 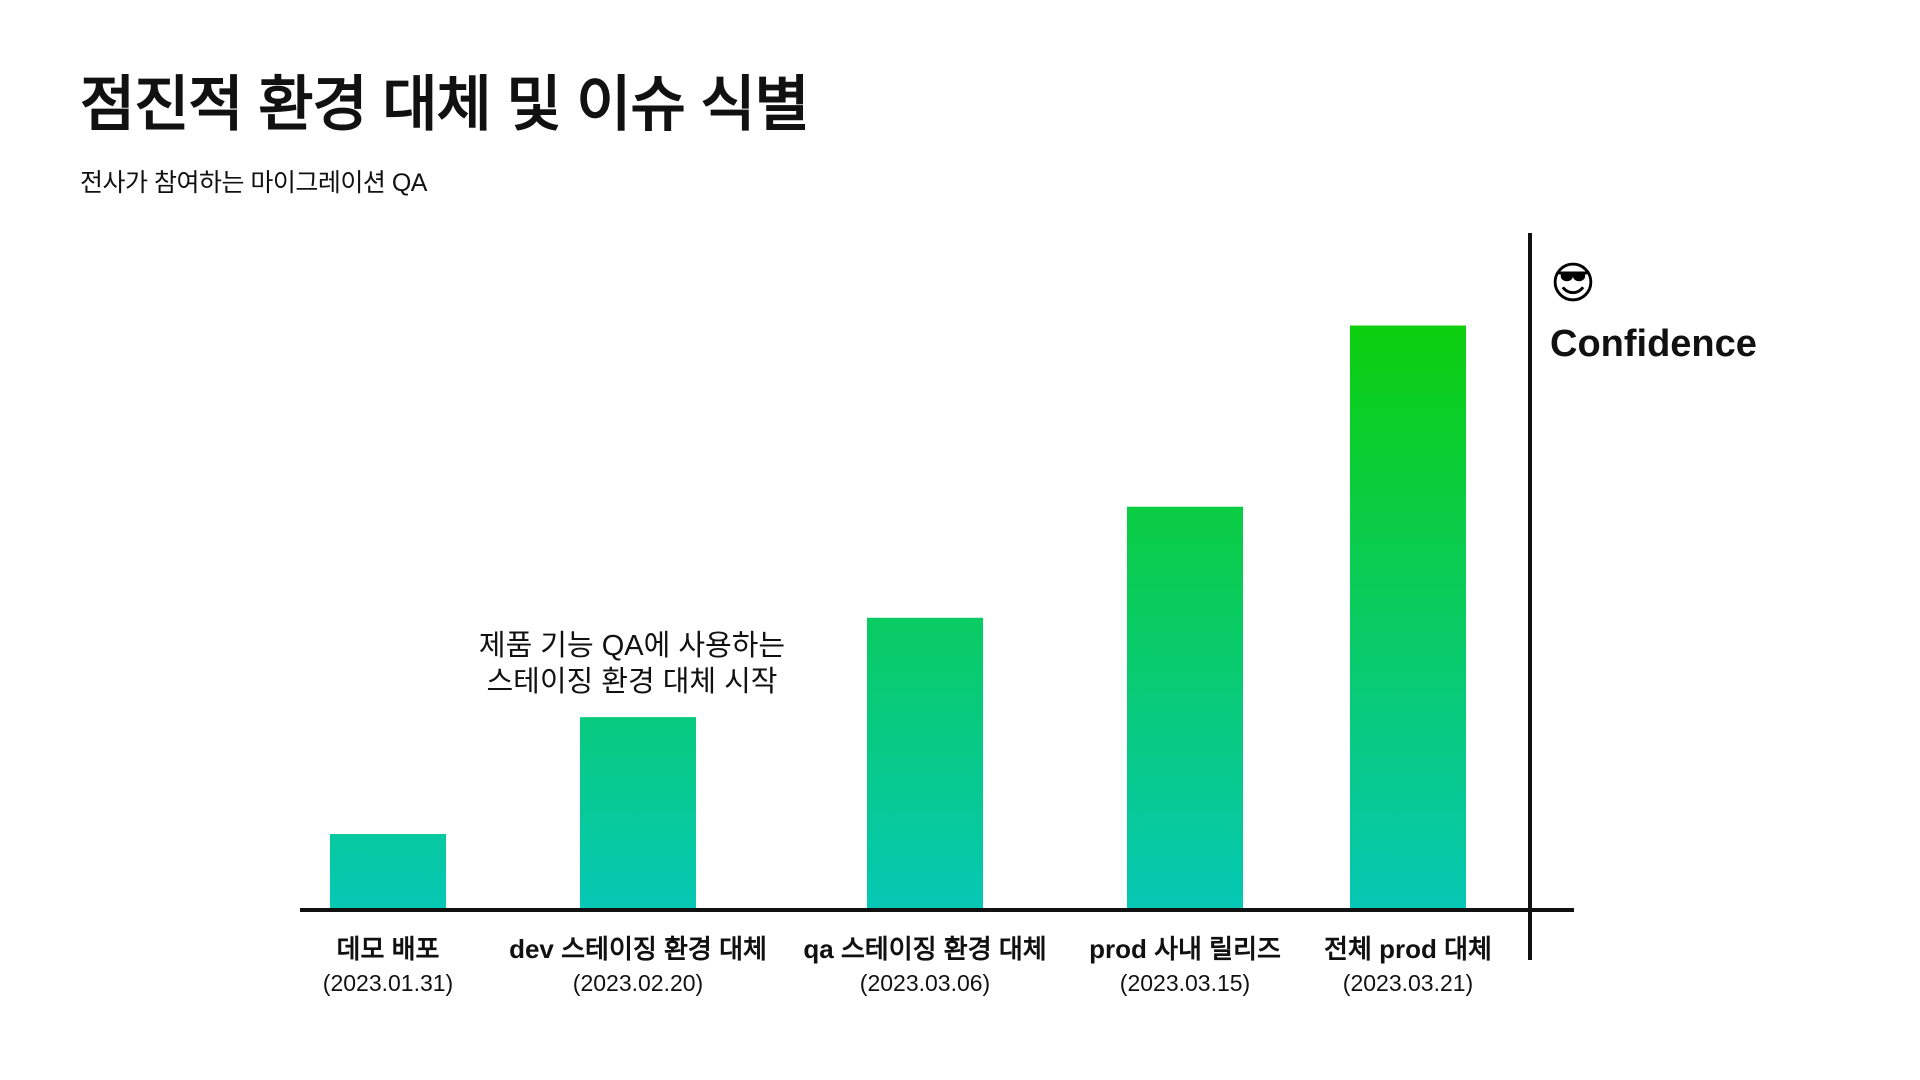 What do you see at coordinates (638, 983) in the screenshot?
I see `date-label-2: (2023.02.20)` at bounding box center [638, 983].